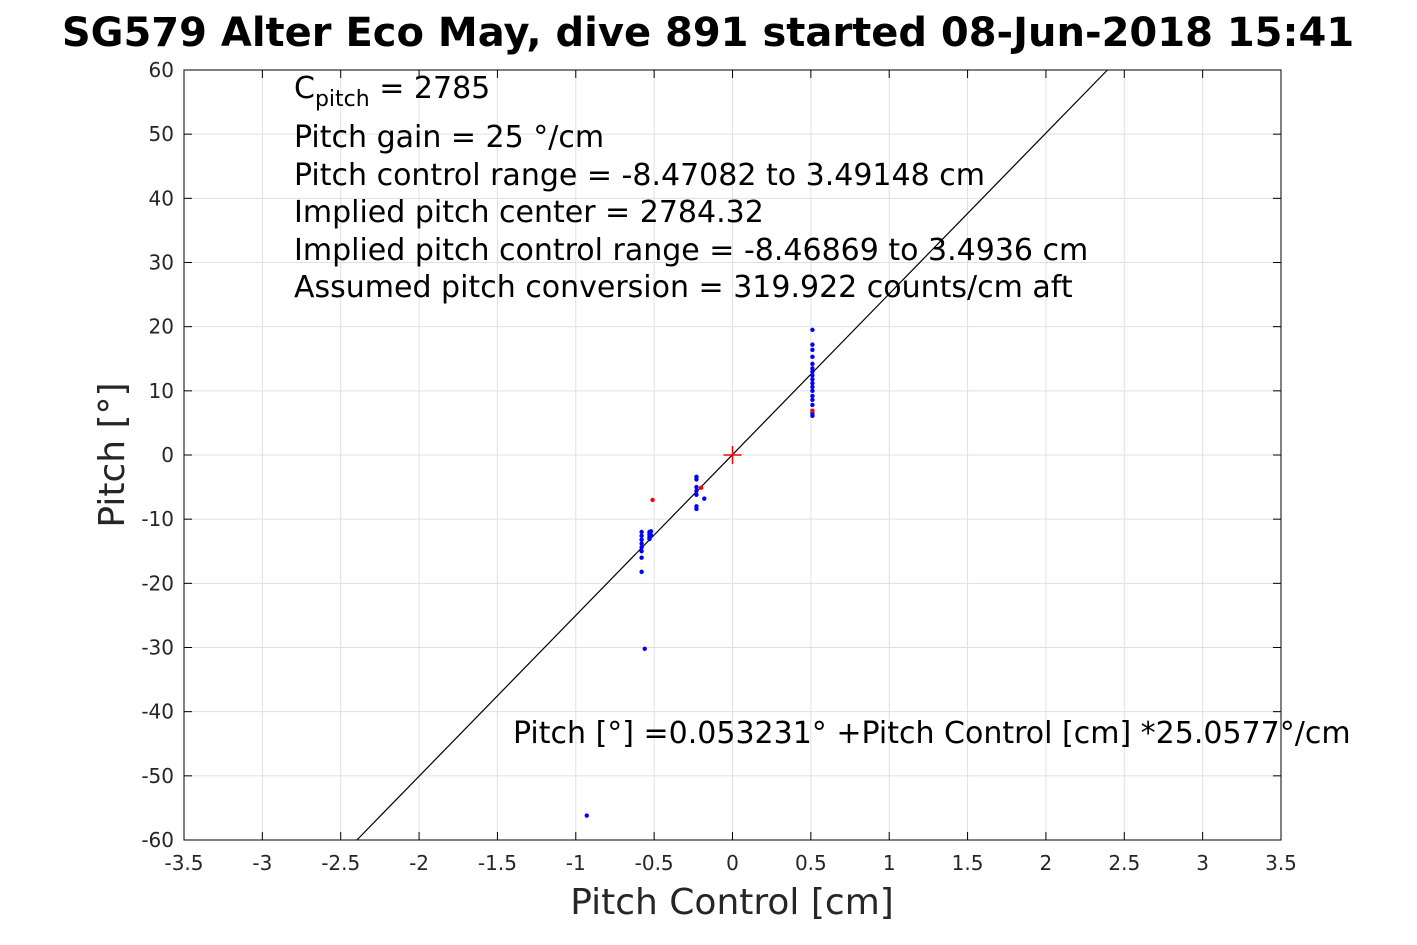  I want to click on y-tick-label: 60, so click(161, 70).